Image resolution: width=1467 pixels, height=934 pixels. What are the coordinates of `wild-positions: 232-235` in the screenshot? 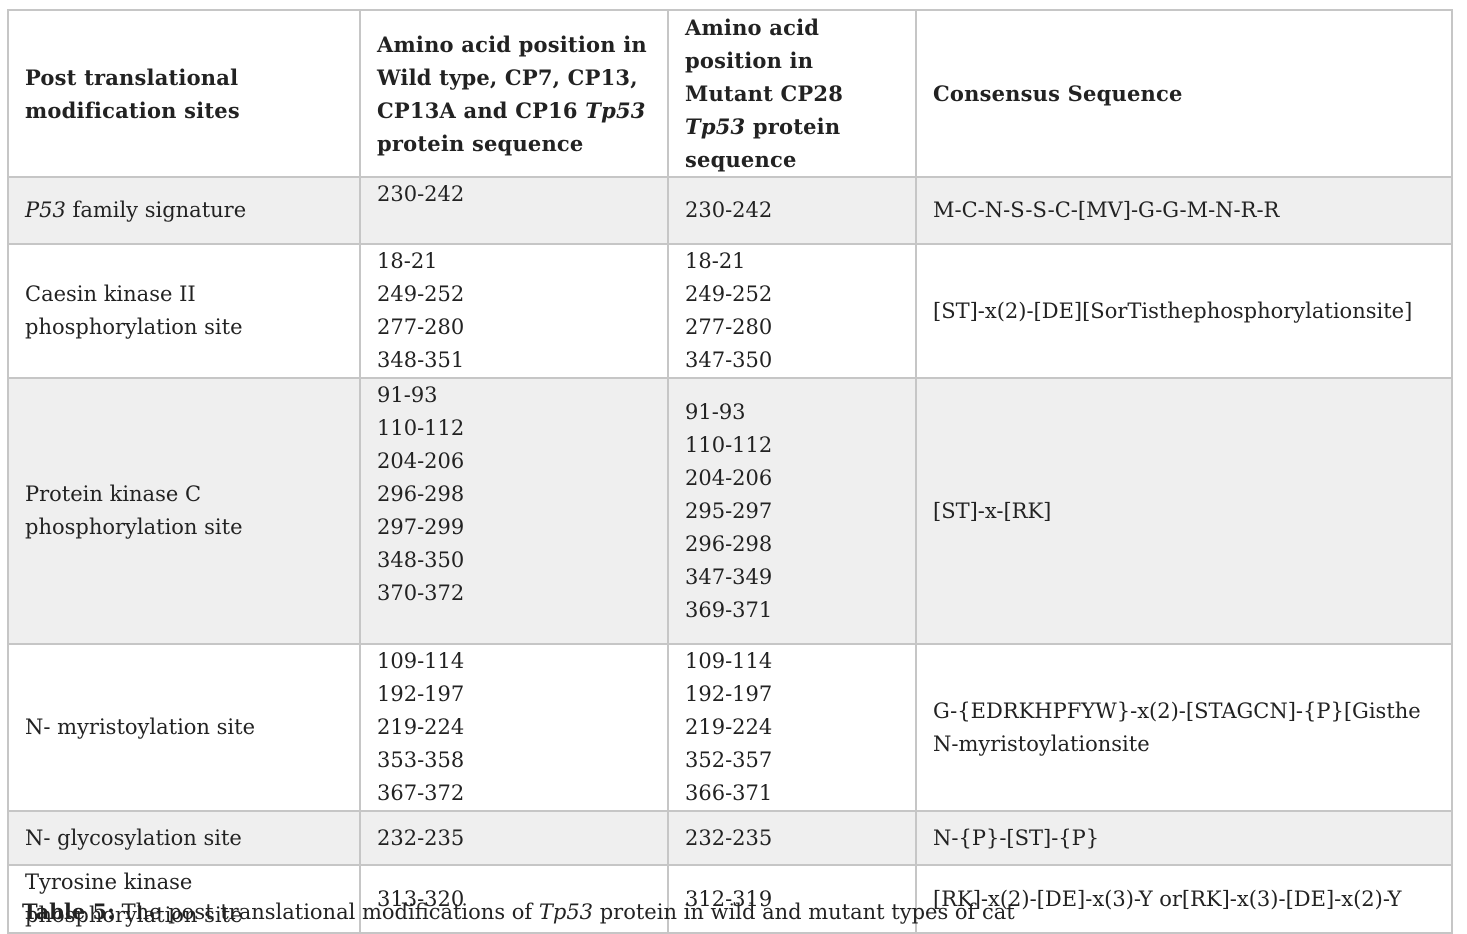 It's located at (514, 838).